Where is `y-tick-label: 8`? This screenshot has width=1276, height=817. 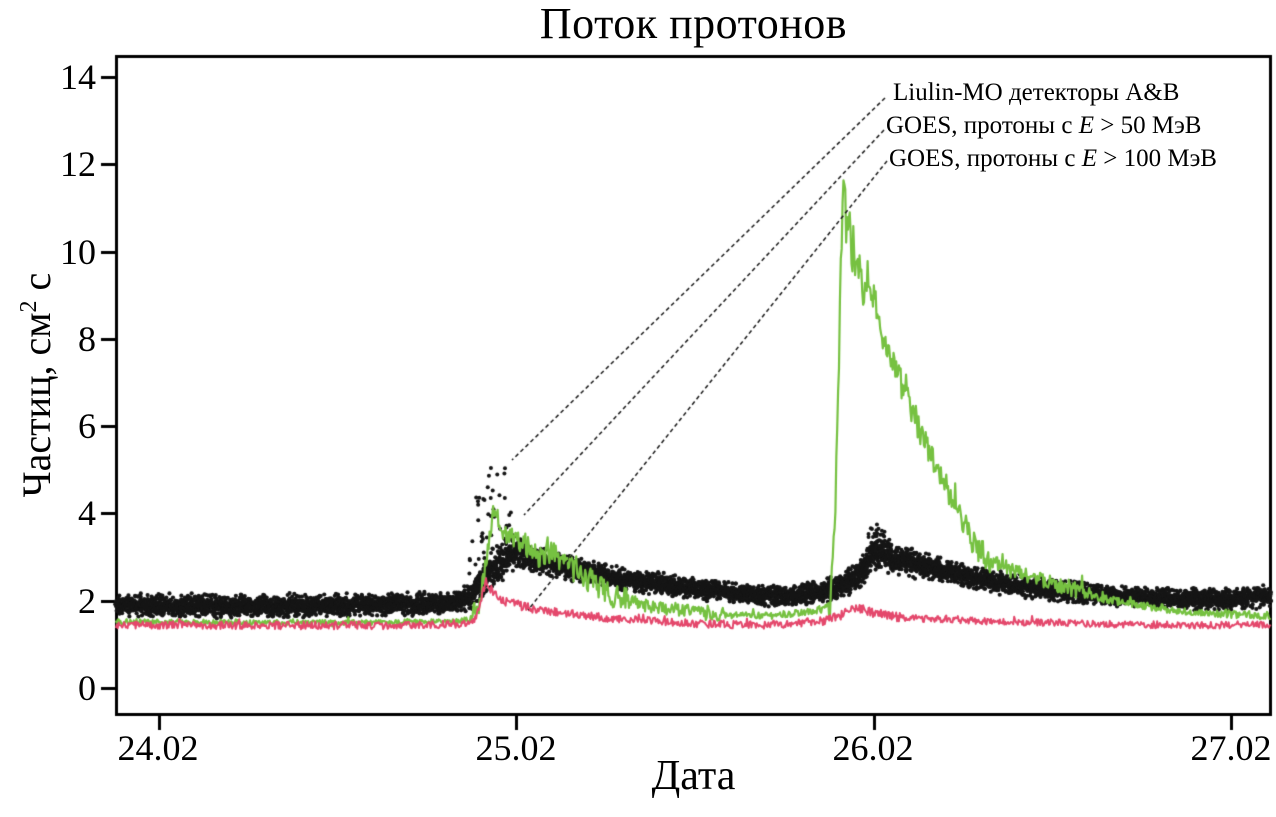
y-tick-label: 8 is located at coordinates (87, 339).